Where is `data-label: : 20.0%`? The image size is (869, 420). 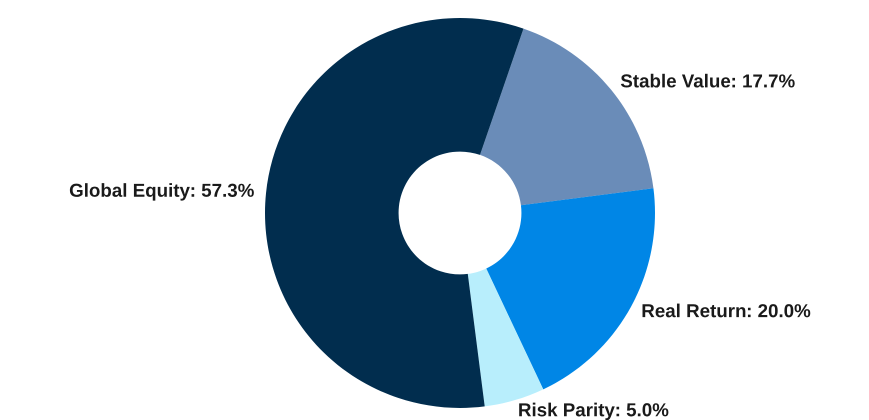
data-label: : 20.0% is located at coordinates (779, 311).